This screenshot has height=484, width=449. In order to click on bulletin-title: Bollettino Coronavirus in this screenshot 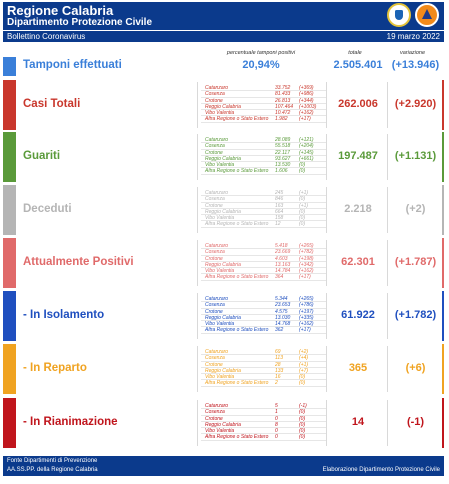, I will do `click(46, 36)`.